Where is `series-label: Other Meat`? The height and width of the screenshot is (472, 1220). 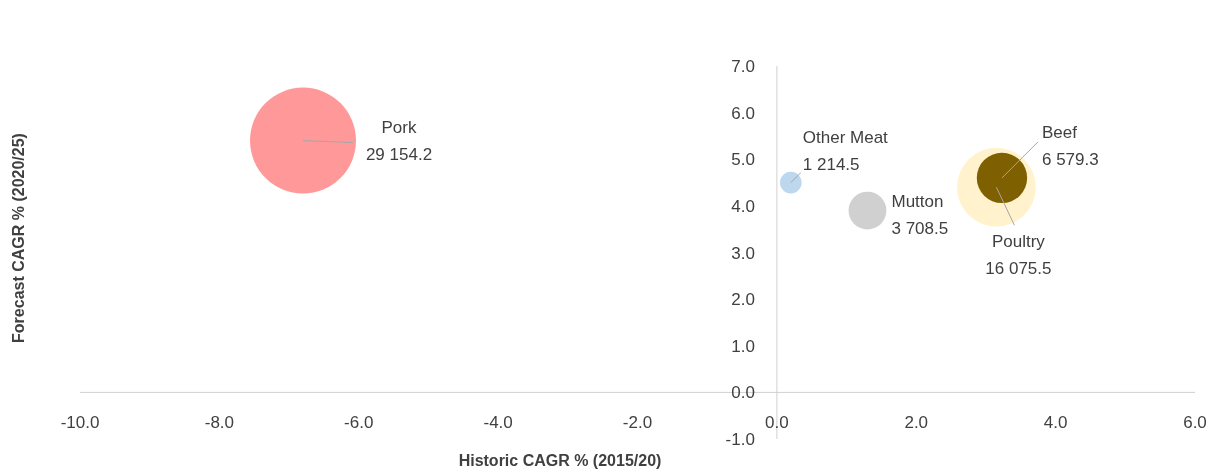 series-label: Other Meat is located at coordinates (845, 137).